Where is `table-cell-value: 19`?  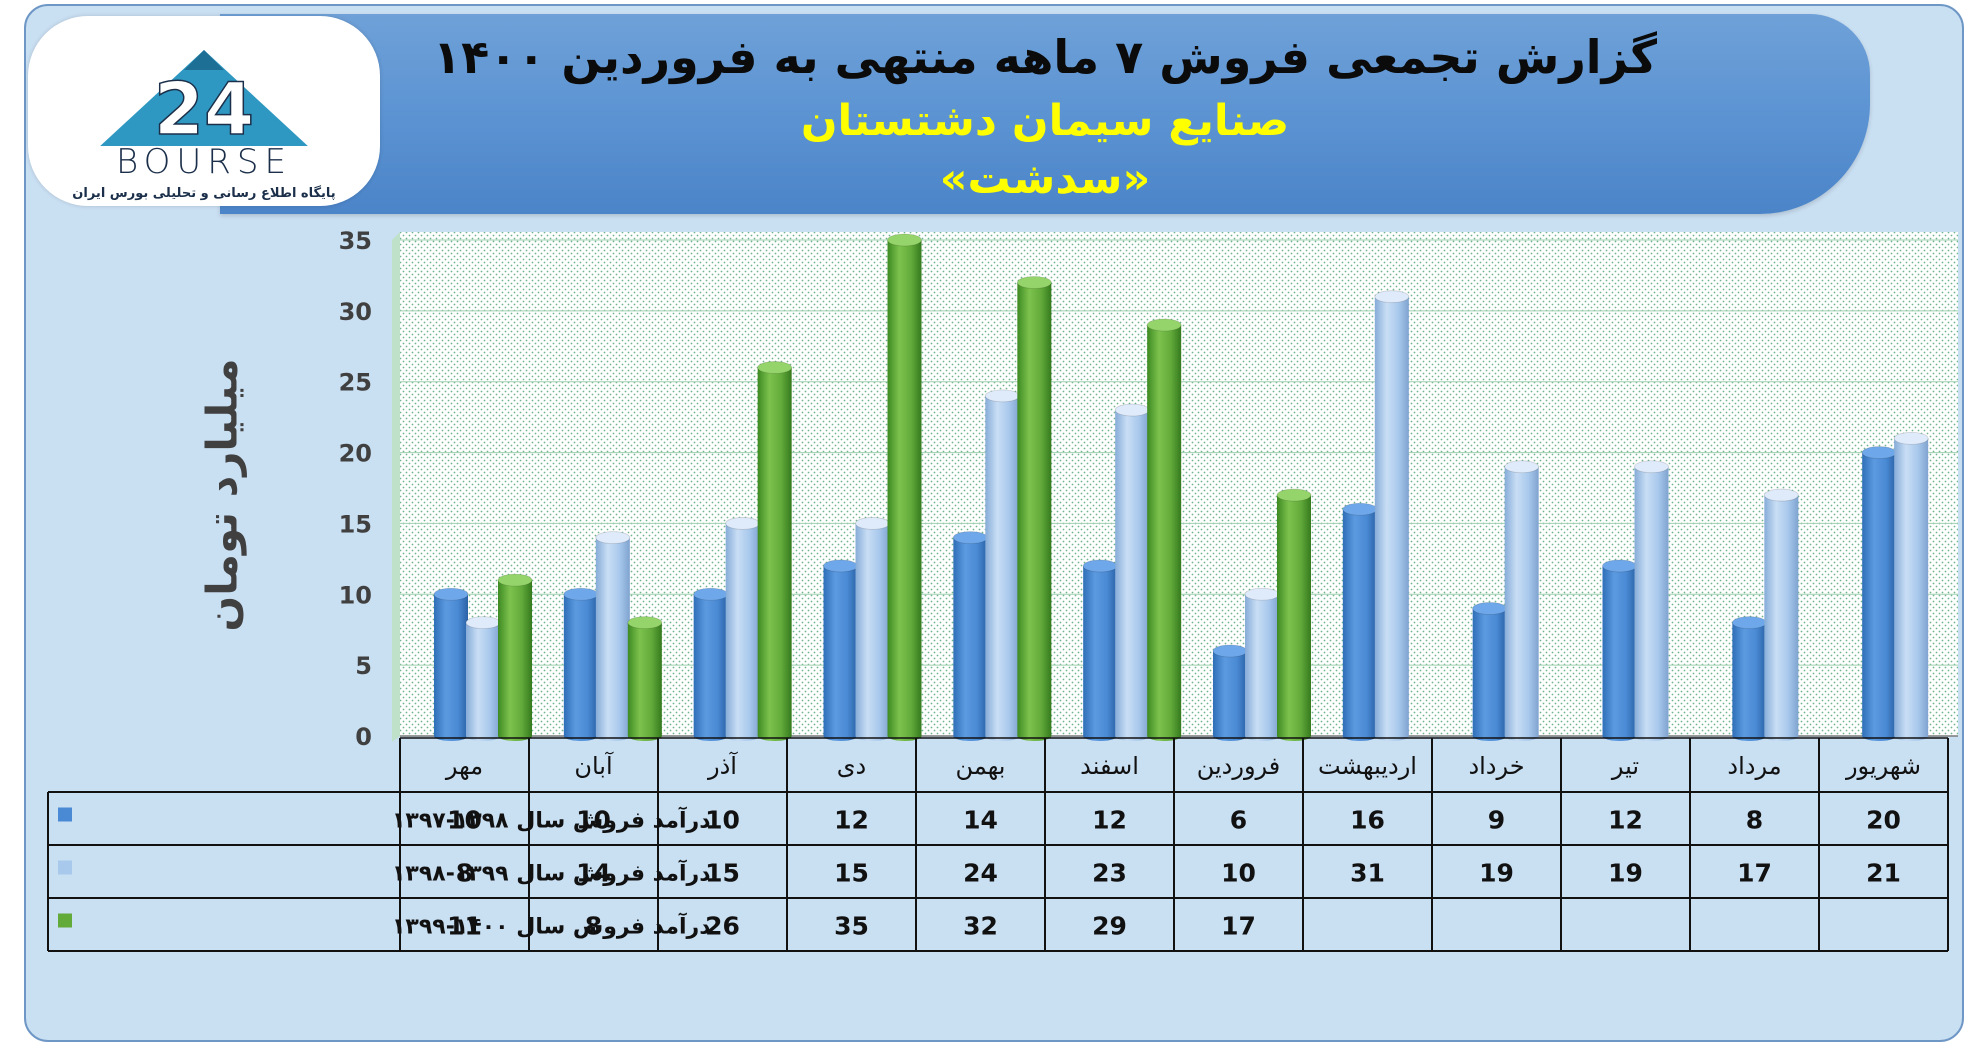 table-cell-value: 19 is located at coordinates (1496, 873).